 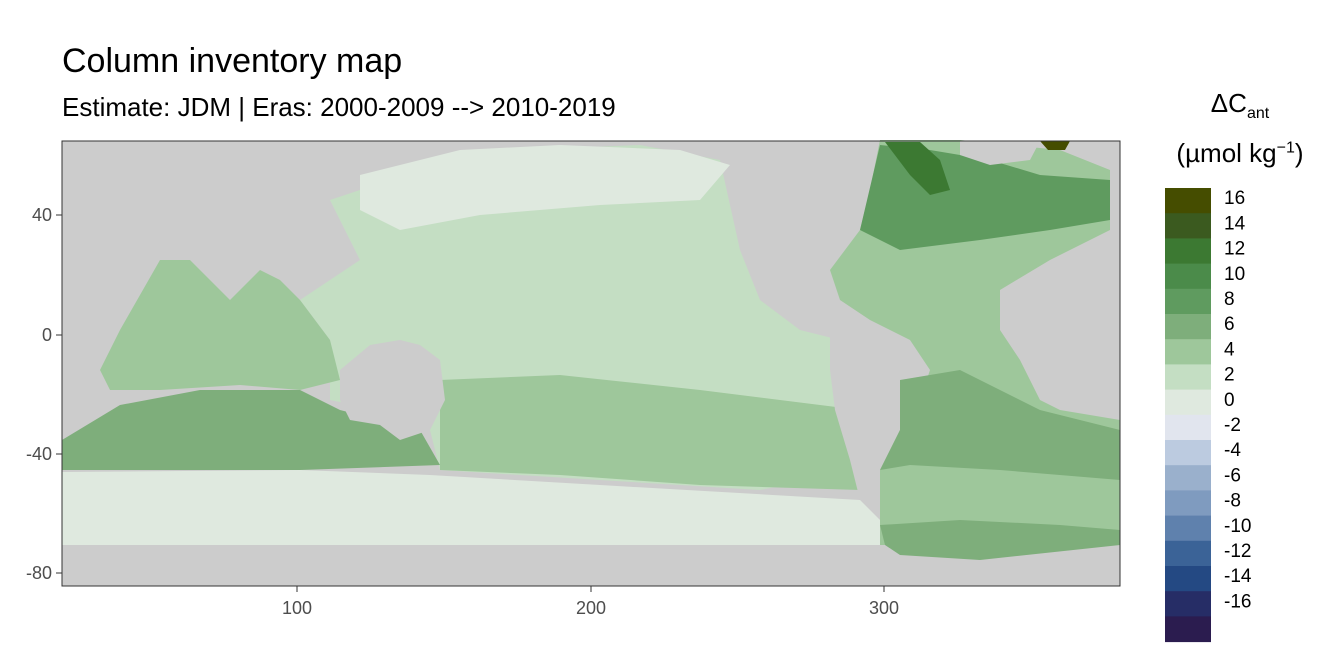 I want to click on x-axis: 100 200 300, so click(x=590, y=602).